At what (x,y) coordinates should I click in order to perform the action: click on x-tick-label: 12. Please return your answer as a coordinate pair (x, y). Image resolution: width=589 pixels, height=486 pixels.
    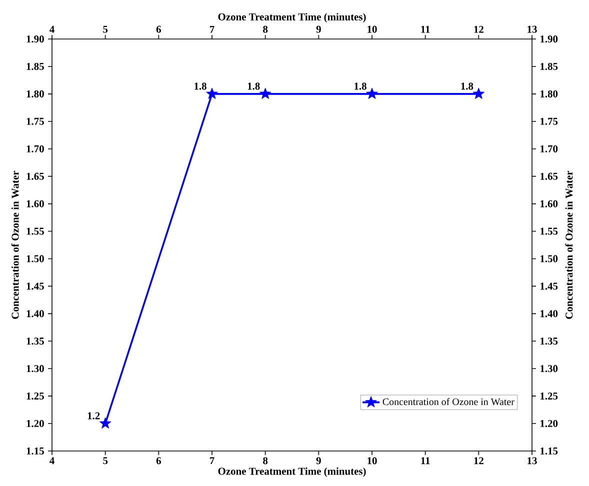
    Looking at the image, I should click on (479, 460).